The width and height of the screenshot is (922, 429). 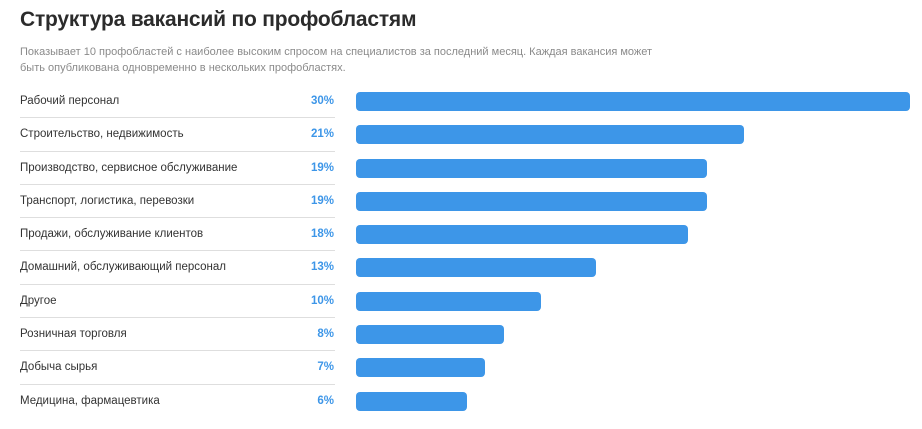 I want to click on page-title: Структура вакансий по профобластям, so click(x=218, y=19).